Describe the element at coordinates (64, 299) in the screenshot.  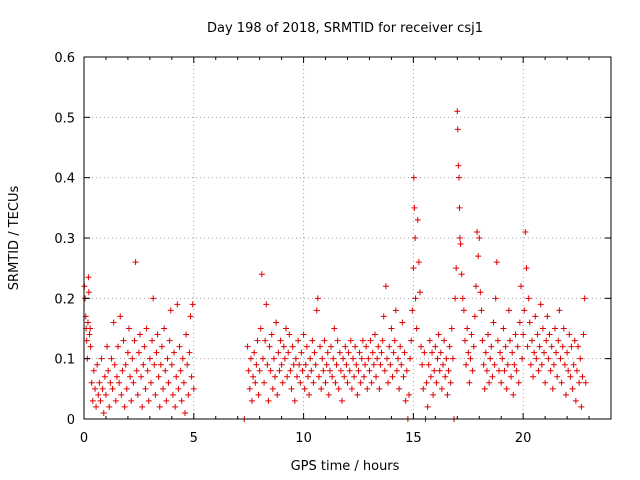
I see `y-tick-label: 0.2` at that location.